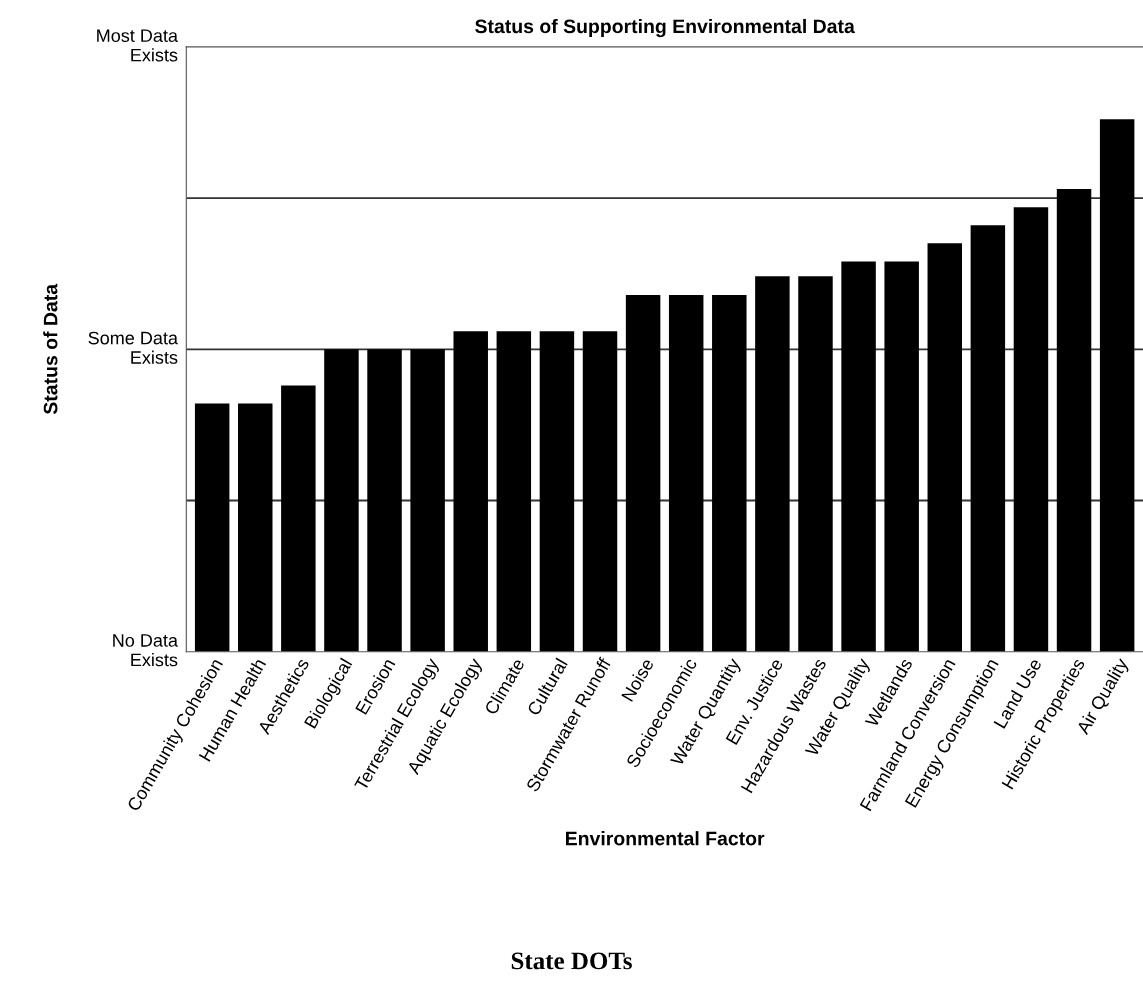 This screenshot has width=1143, height=998. I want to click on text: No Data Exists, so click(145, 650).